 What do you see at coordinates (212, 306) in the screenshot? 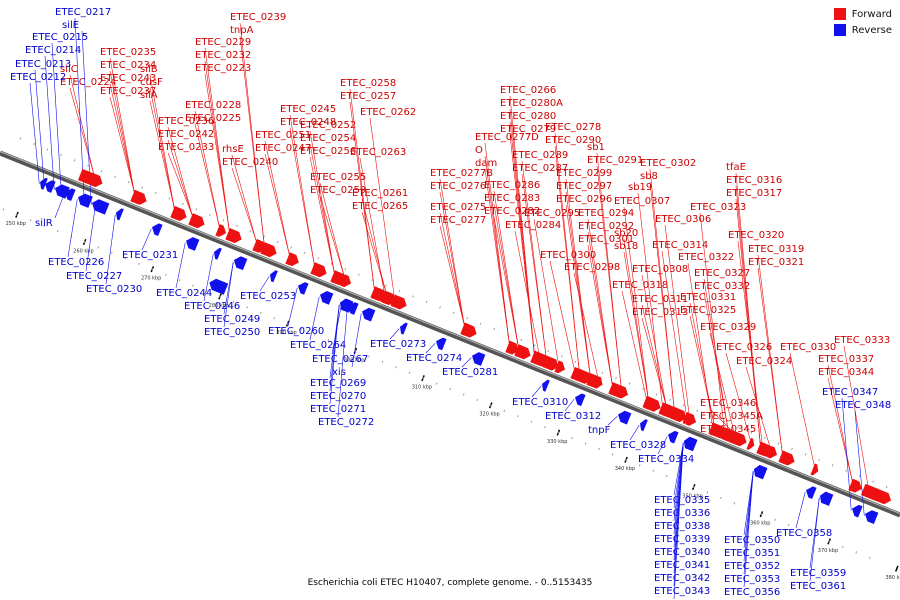
I see `reverse-gene-label: ETEC_0246` at bounding box center [212, 306].